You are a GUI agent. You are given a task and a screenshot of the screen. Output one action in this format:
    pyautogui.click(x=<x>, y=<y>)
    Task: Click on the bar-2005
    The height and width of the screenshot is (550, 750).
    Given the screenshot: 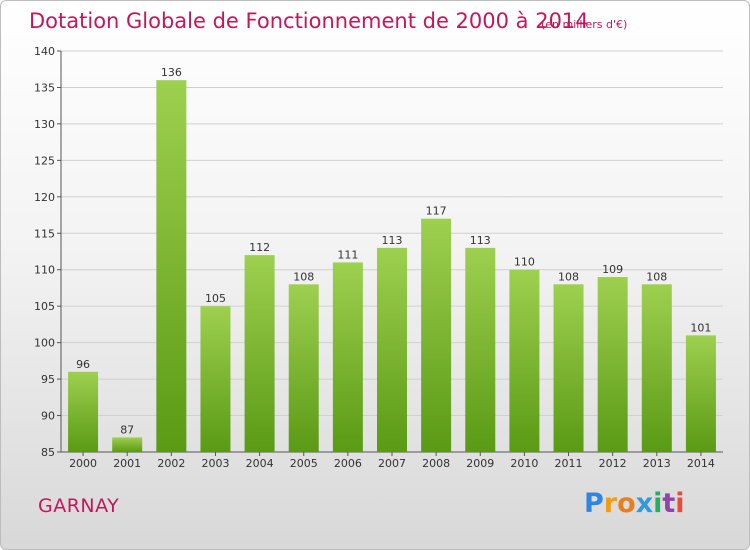 What is the action you would take?
    pyautogui.click(x=303, y=368)
    